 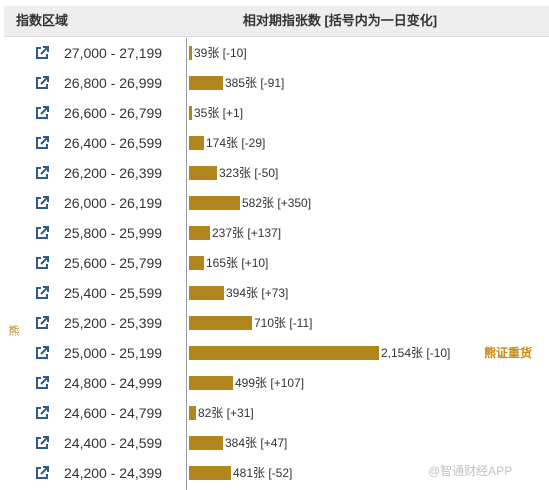 I want to click on count-label: 499张 [+107], so click(x=270, y=383).